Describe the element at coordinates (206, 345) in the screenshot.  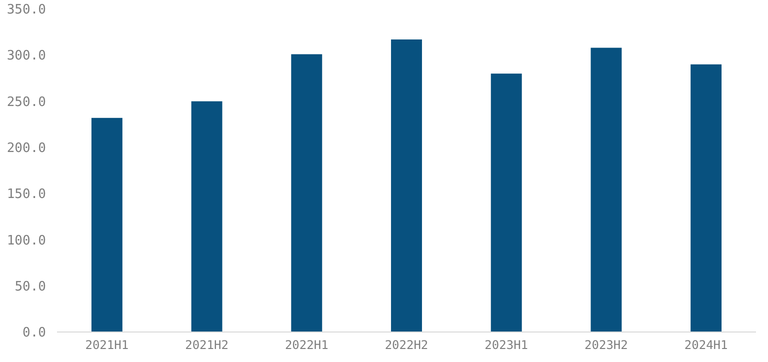
I see `x-tick-label: 2021H2` at that location.